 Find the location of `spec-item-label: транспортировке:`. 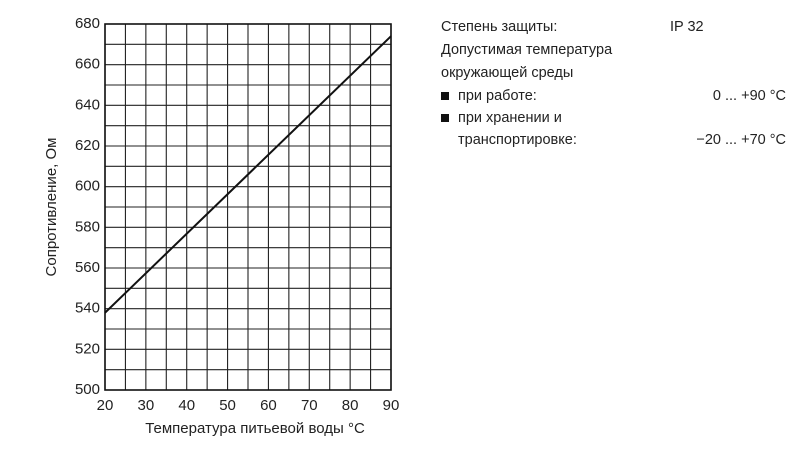

spec-item-label: транспортировке: is located at coordinates (517, 140).